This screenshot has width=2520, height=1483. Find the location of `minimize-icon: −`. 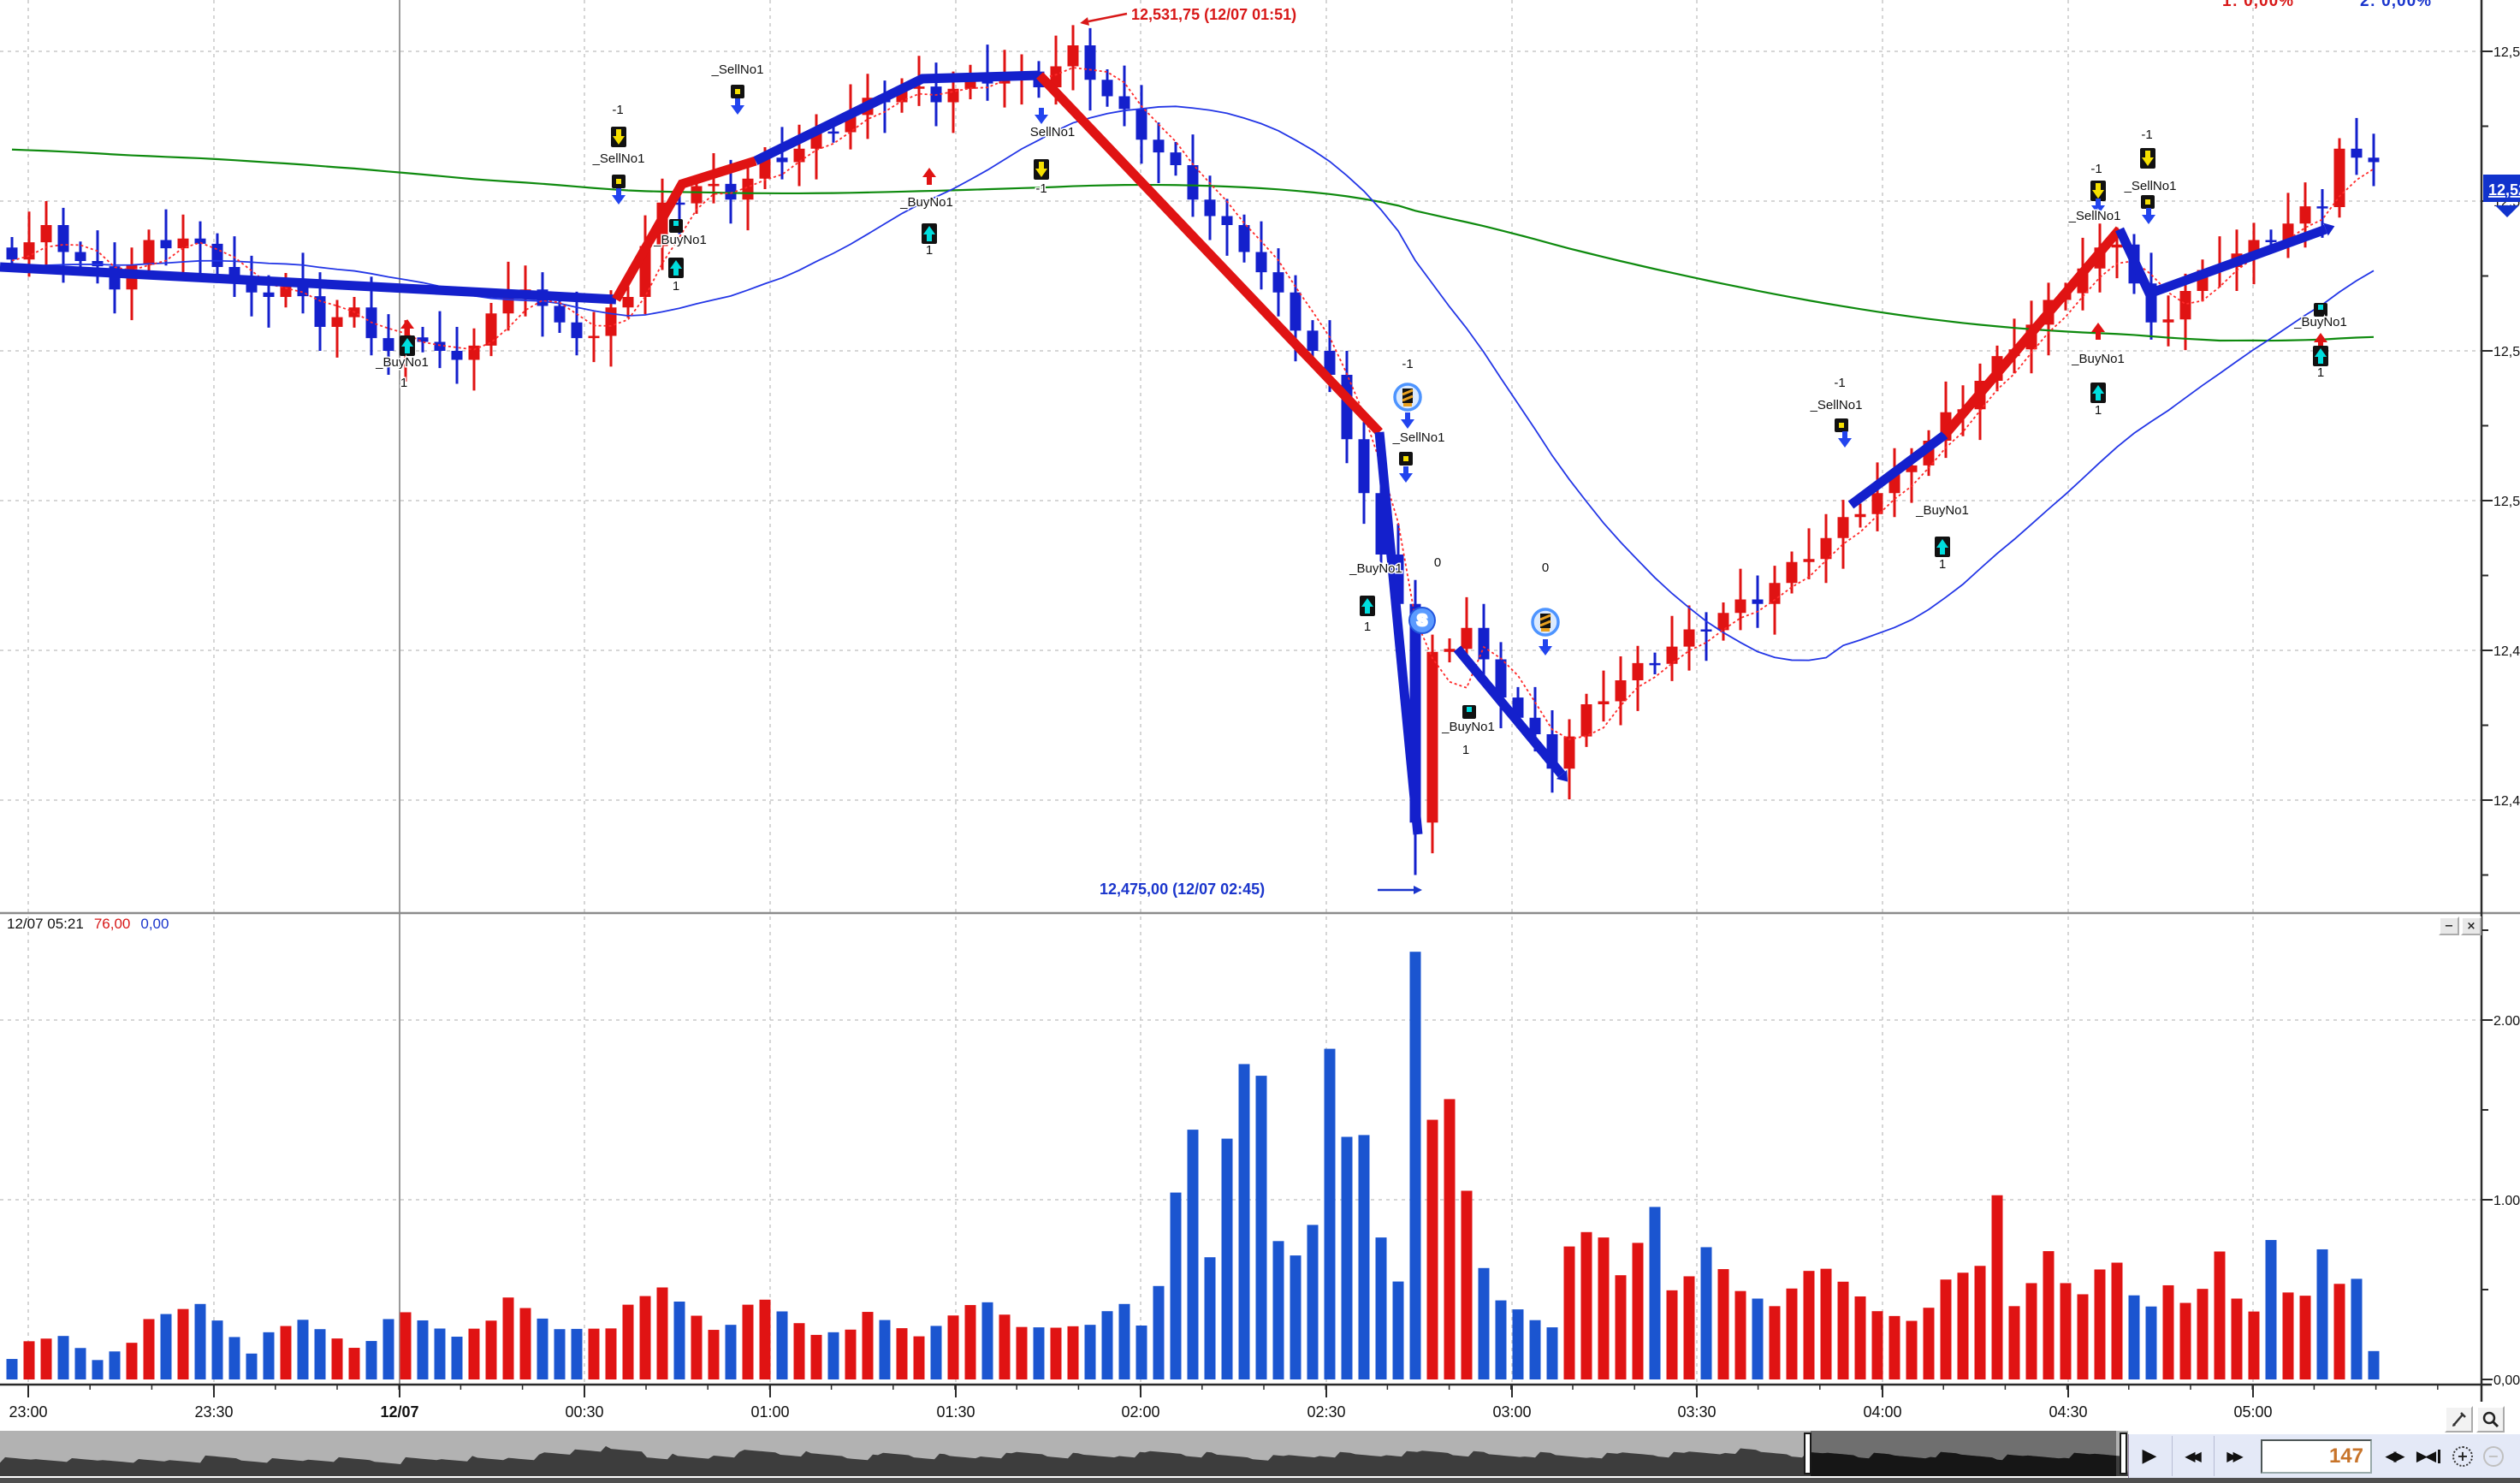

minimize-icon: − is located at coordinates (2449, 926).